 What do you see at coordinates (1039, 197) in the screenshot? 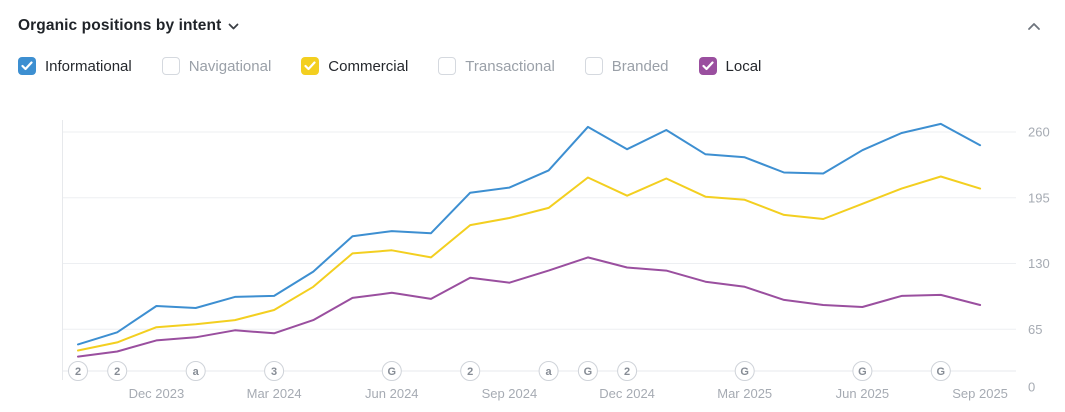
I see `y-axis-label: 195` at bounding box center [1039, 197].